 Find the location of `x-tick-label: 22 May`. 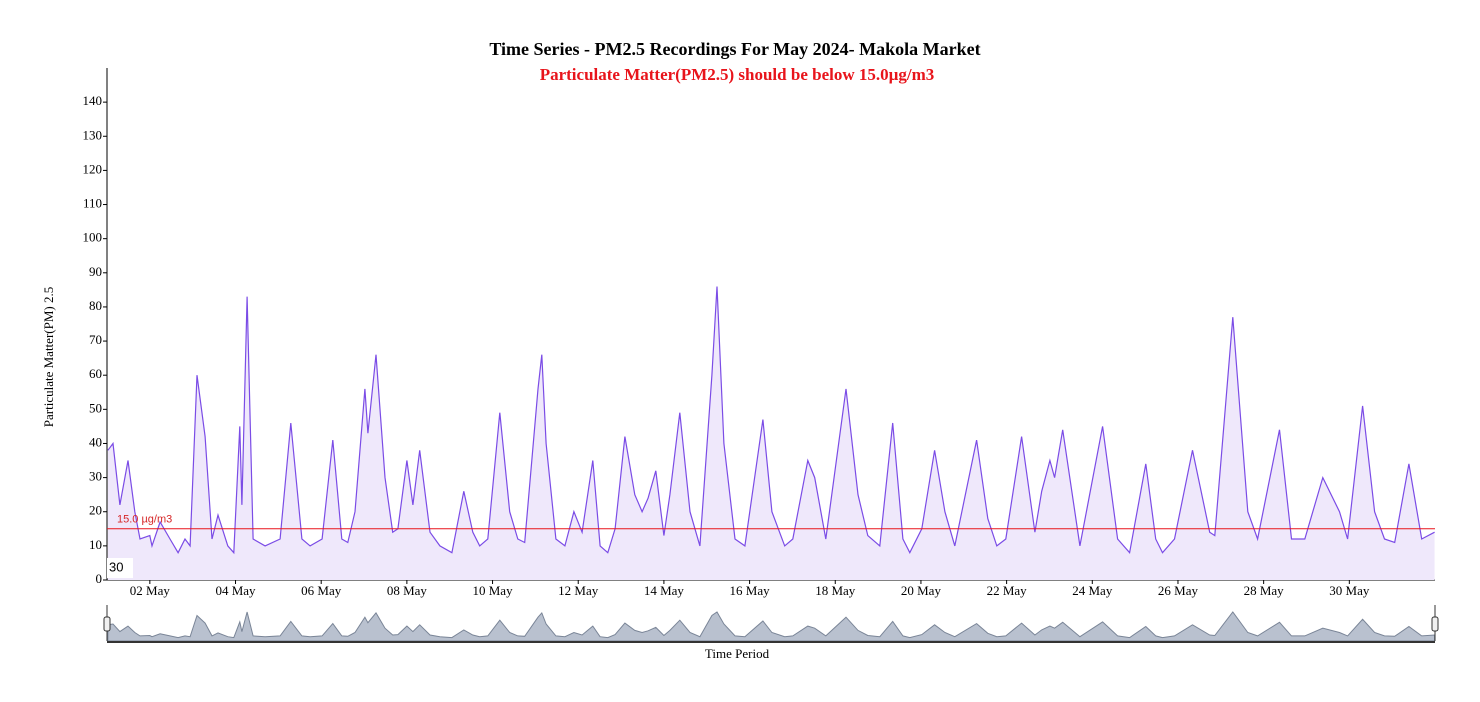

x-tick-label: 22 May is located at coordinates (1007, 590).